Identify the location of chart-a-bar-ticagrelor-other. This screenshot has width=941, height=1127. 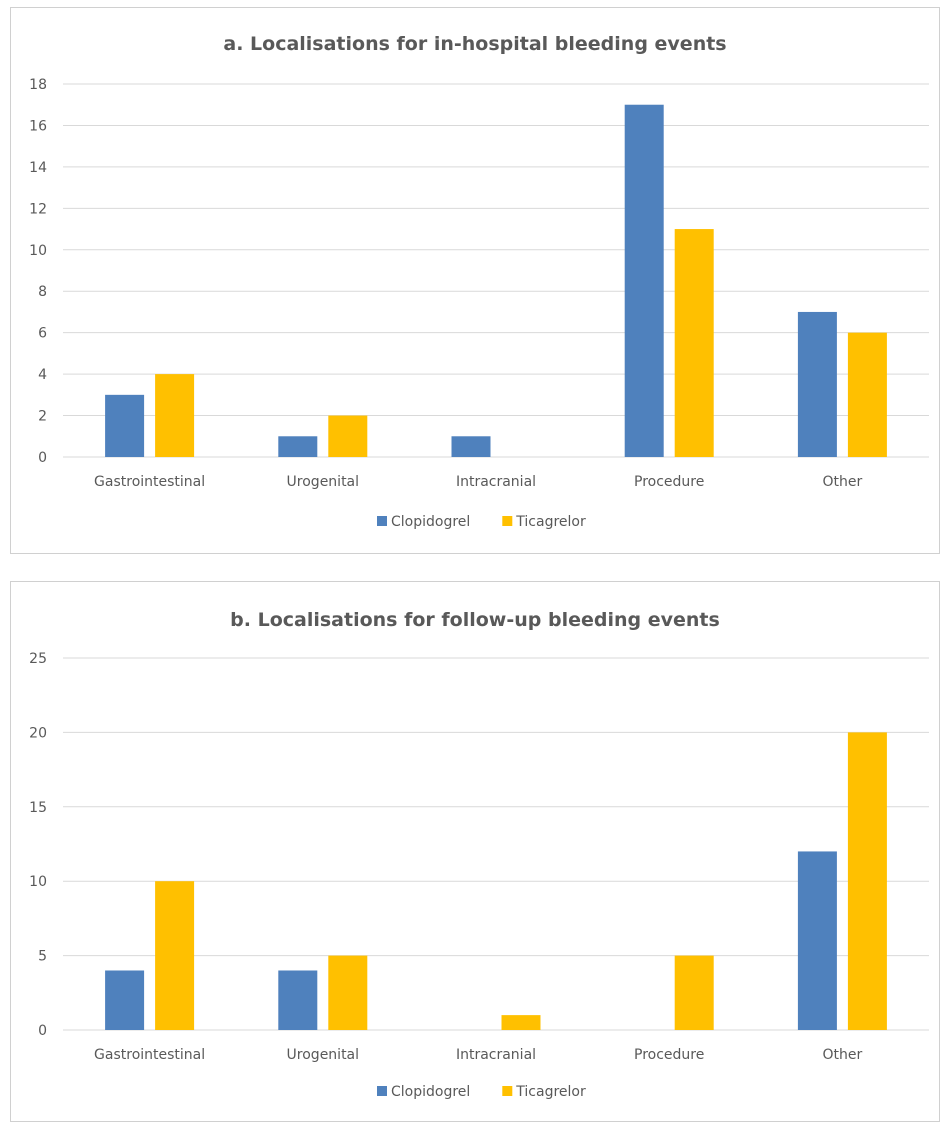
(867, 394).